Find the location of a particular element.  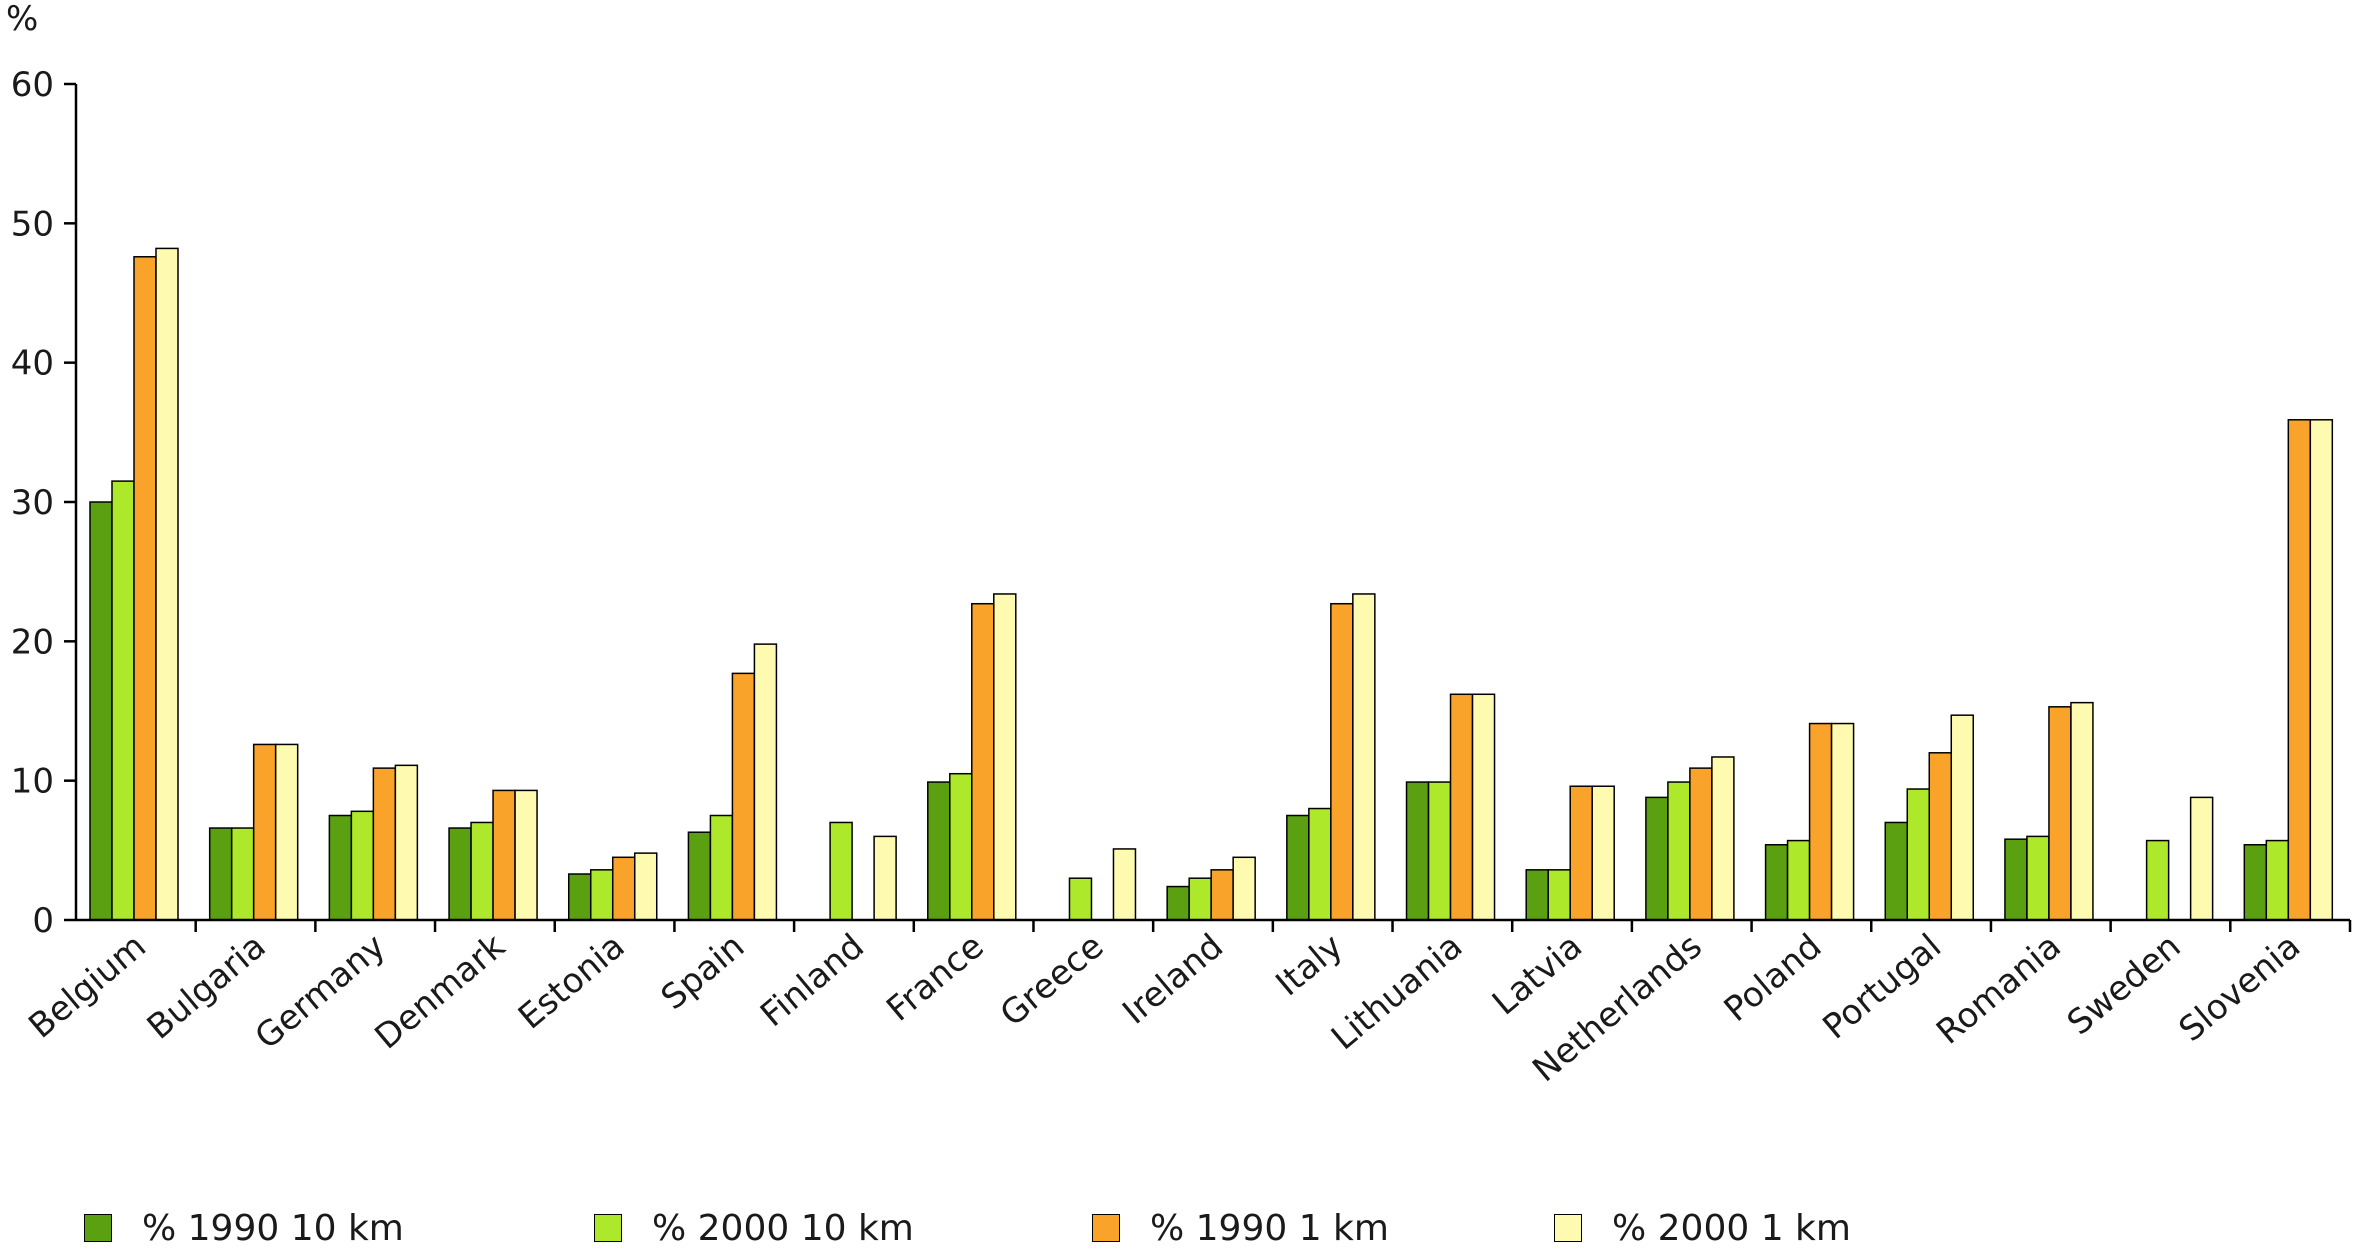

y-tick-label: 40 is located at coordinates (32, 364).